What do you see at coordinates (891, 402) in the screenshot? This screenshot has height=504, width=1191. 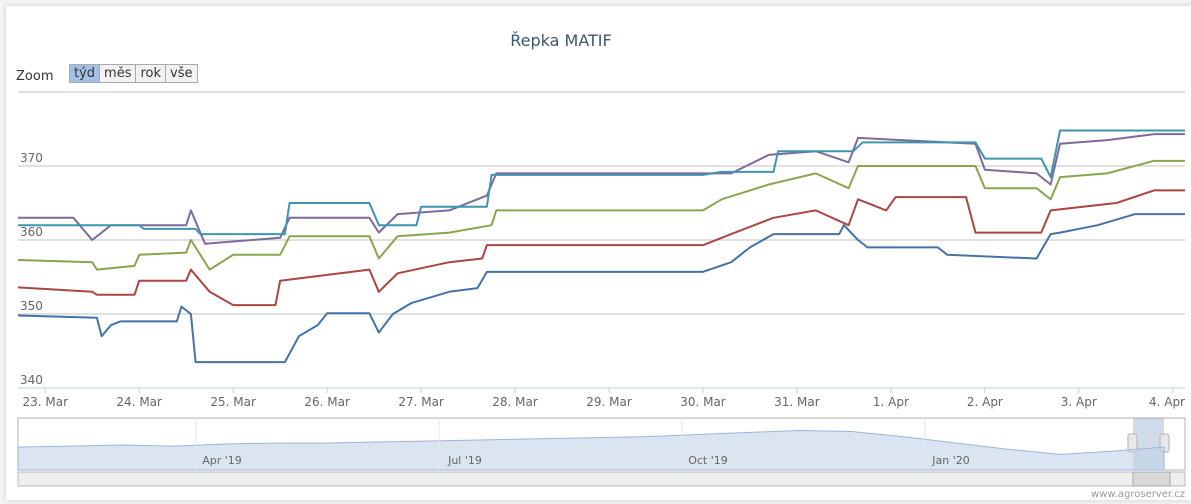 I see `x-tick-label: 1. Apr` at bounding box center [891, 402].